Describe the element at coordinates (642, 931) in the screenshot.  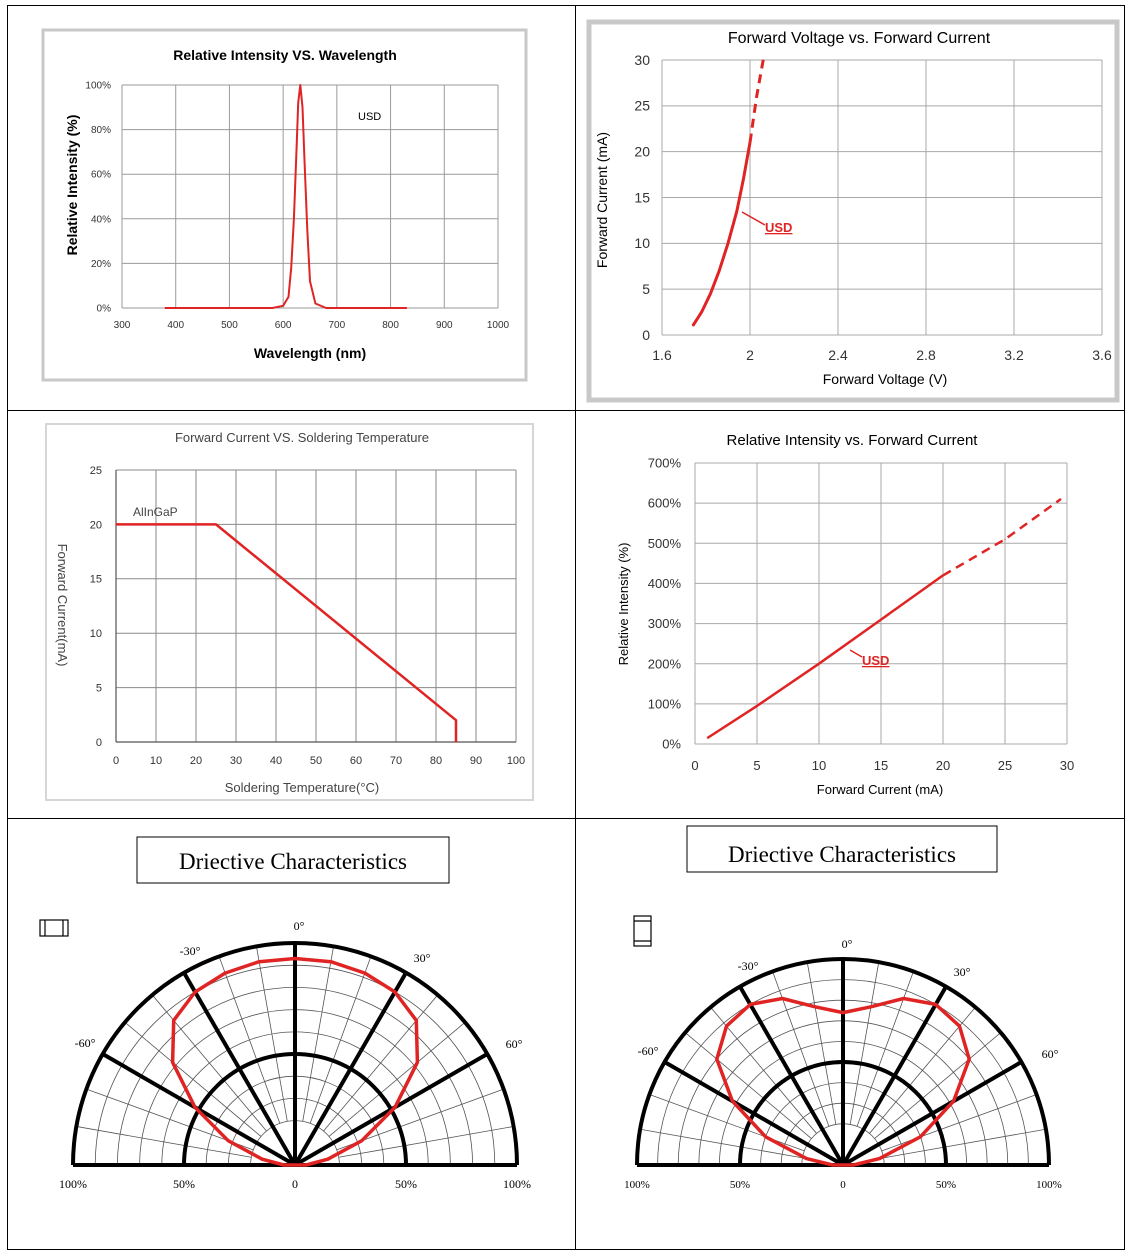
I see `package-top-icon` at that location.